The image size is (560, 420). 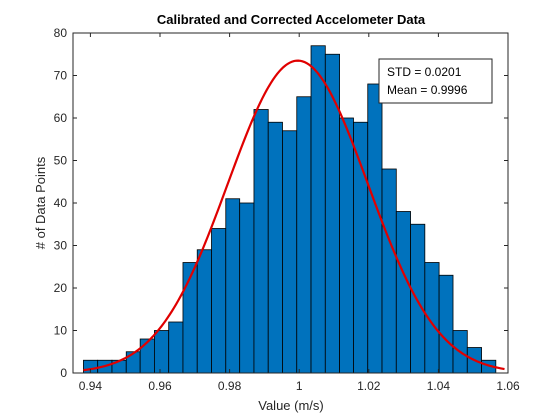 What do you see at coordinates (508, 386) in the screenshot?
I see `x-tick-label: 1.06` at bounding box center [508, 386].